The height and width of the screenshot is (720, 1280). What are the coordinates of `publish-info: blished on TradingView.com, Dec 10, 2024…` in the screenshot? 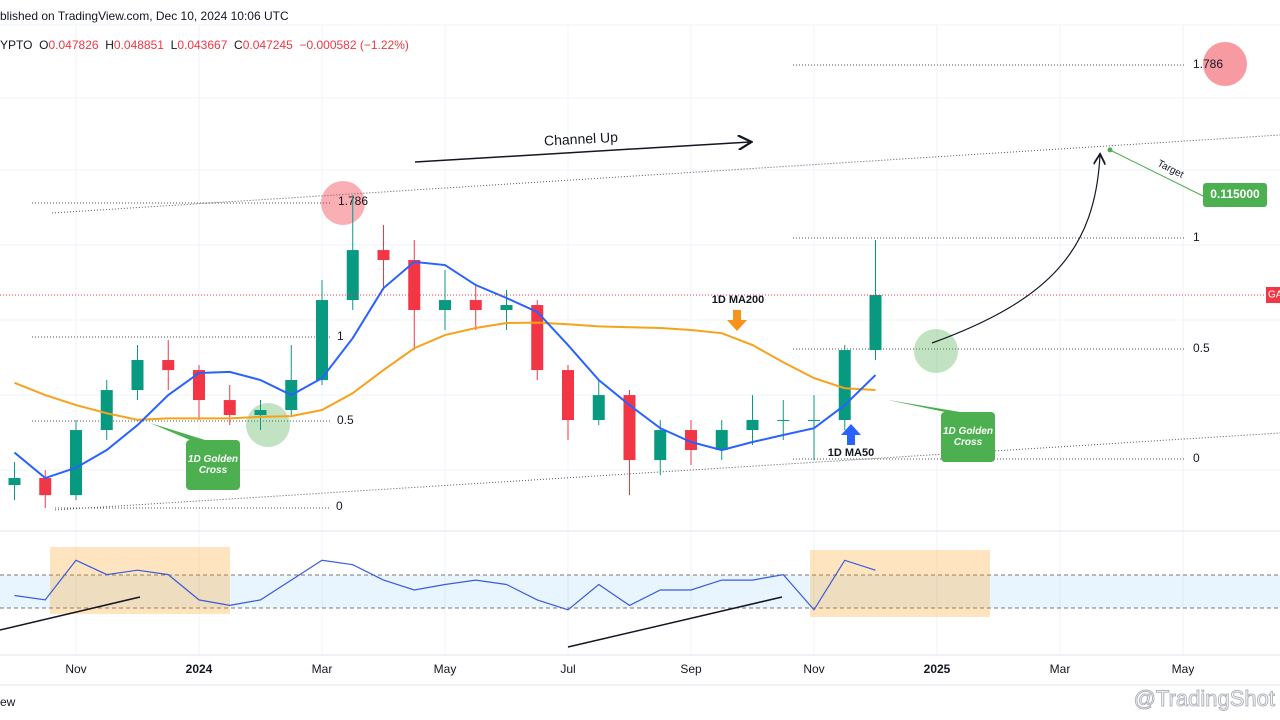 It's located at (144, 16).